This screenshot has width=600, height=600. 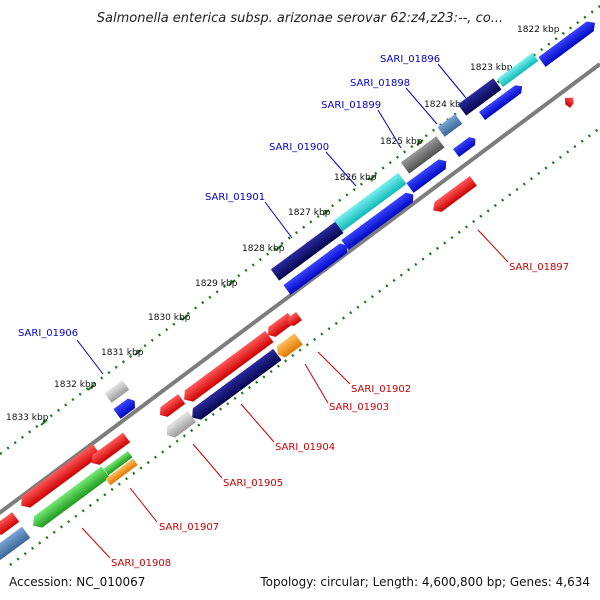 I want to click on tick-label-1825: 1825 kbp, so click(x=401, y=142).